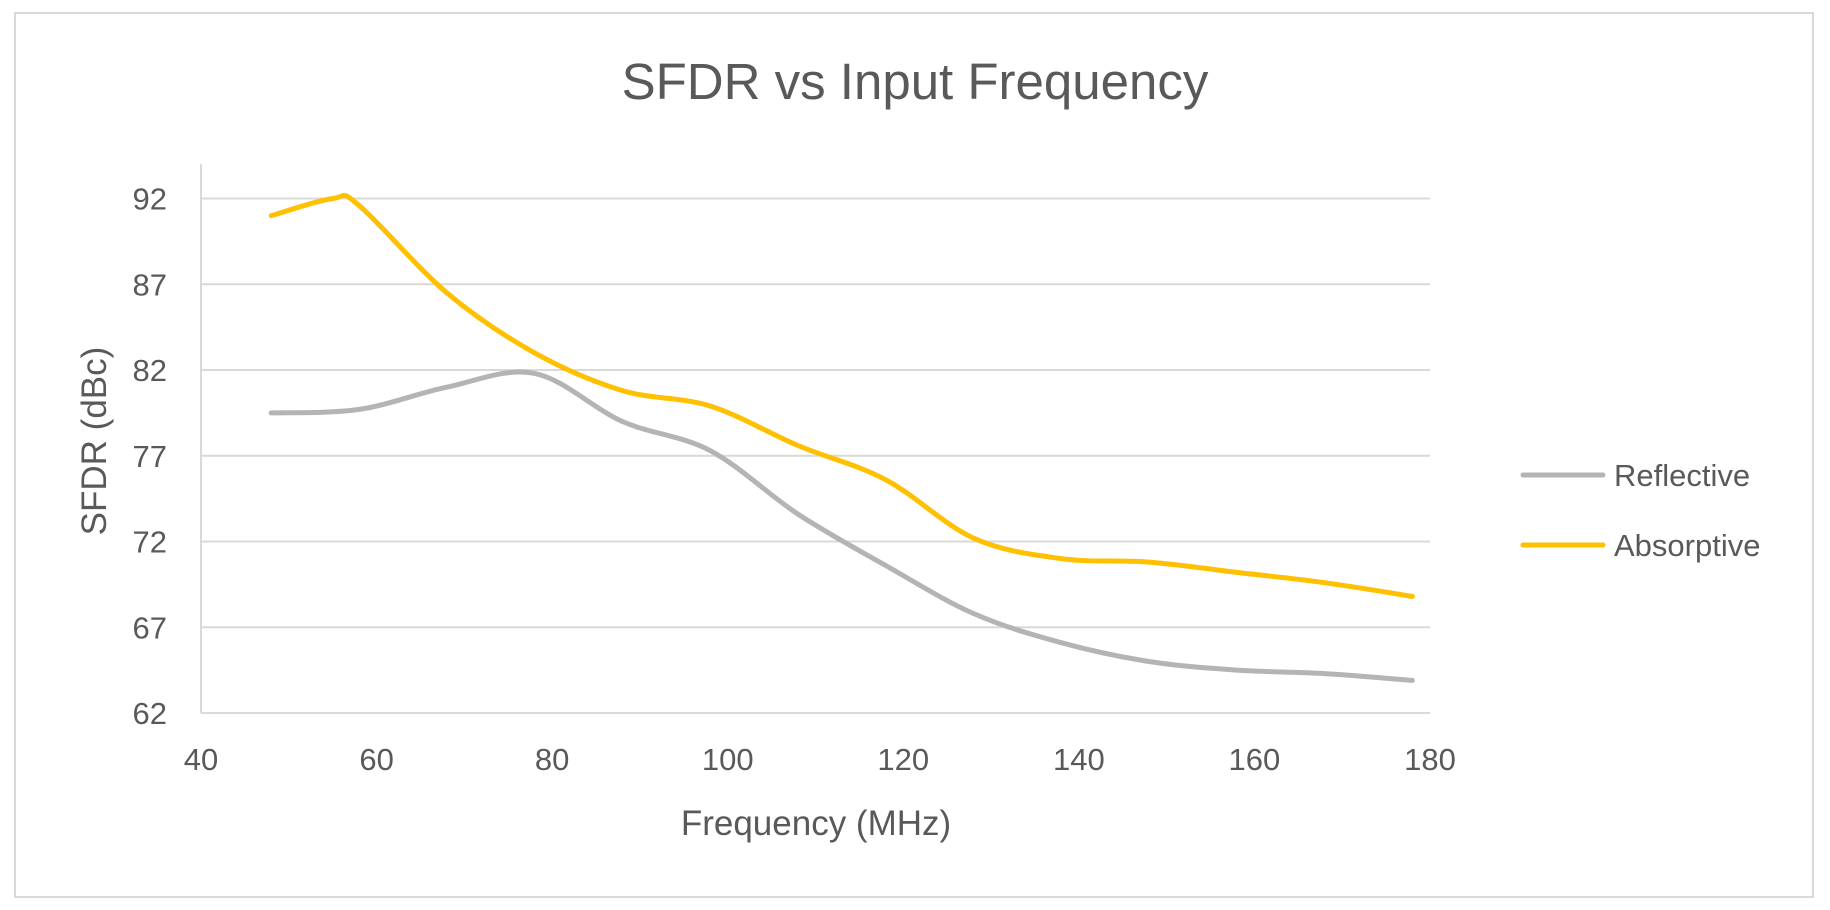  What do you see at coordinates (728, 759) in the screenshot?
I see `x-tick-label: 100` at bounding box center [728, 759].